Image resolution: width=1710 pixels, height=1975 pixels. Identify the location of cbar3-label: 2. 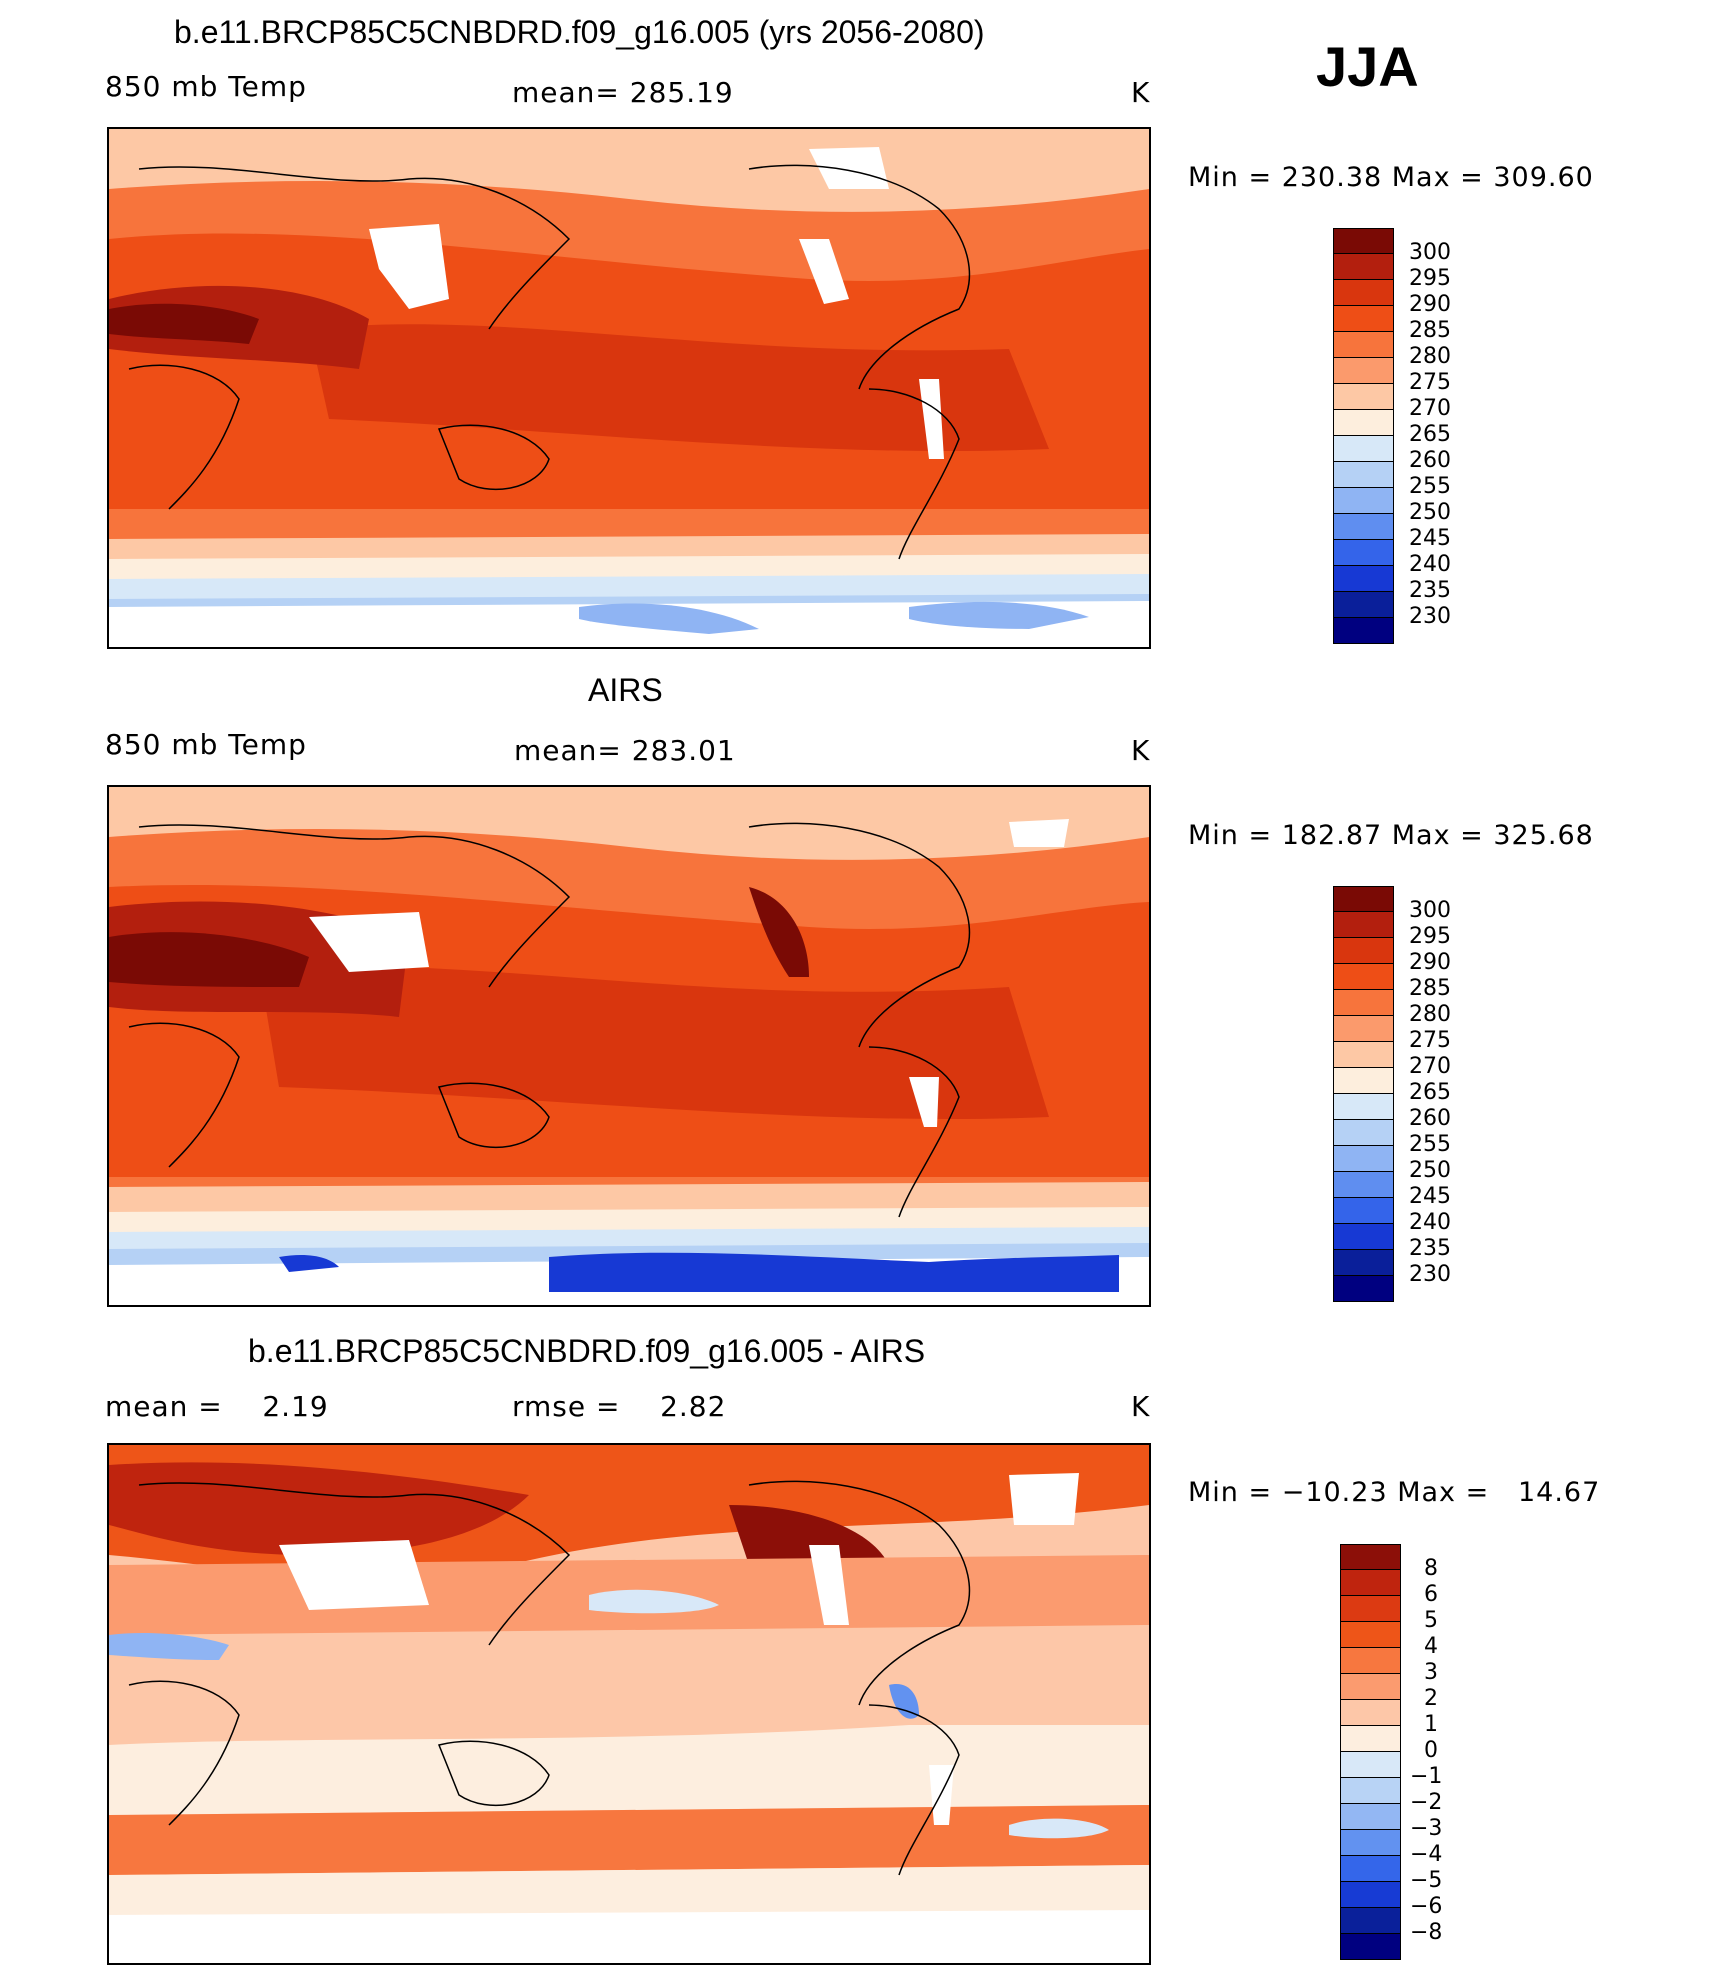
(1431, 1698).